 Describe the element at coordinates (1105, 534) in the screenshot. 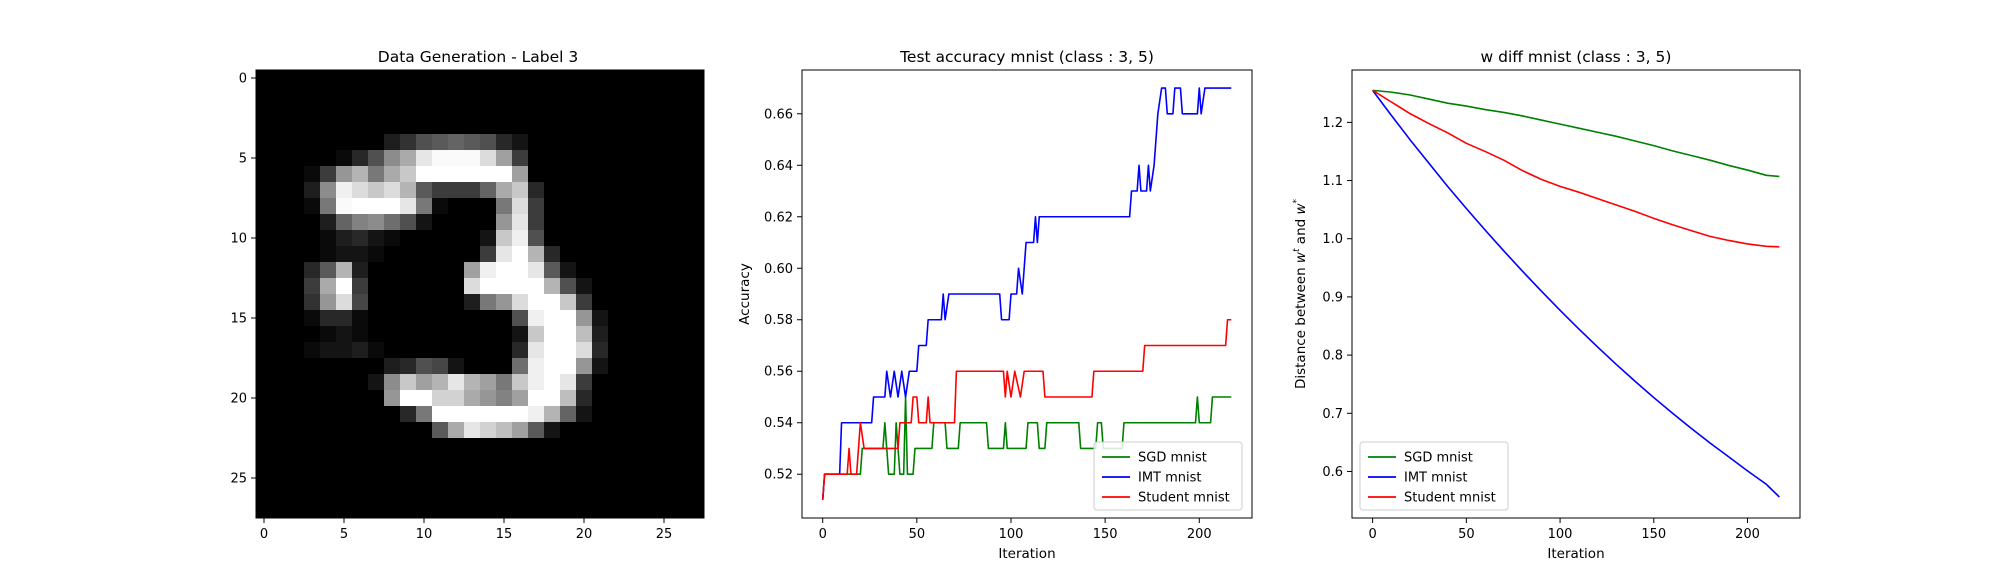

I see `accuracy-x-tick-label: 150` at that location.